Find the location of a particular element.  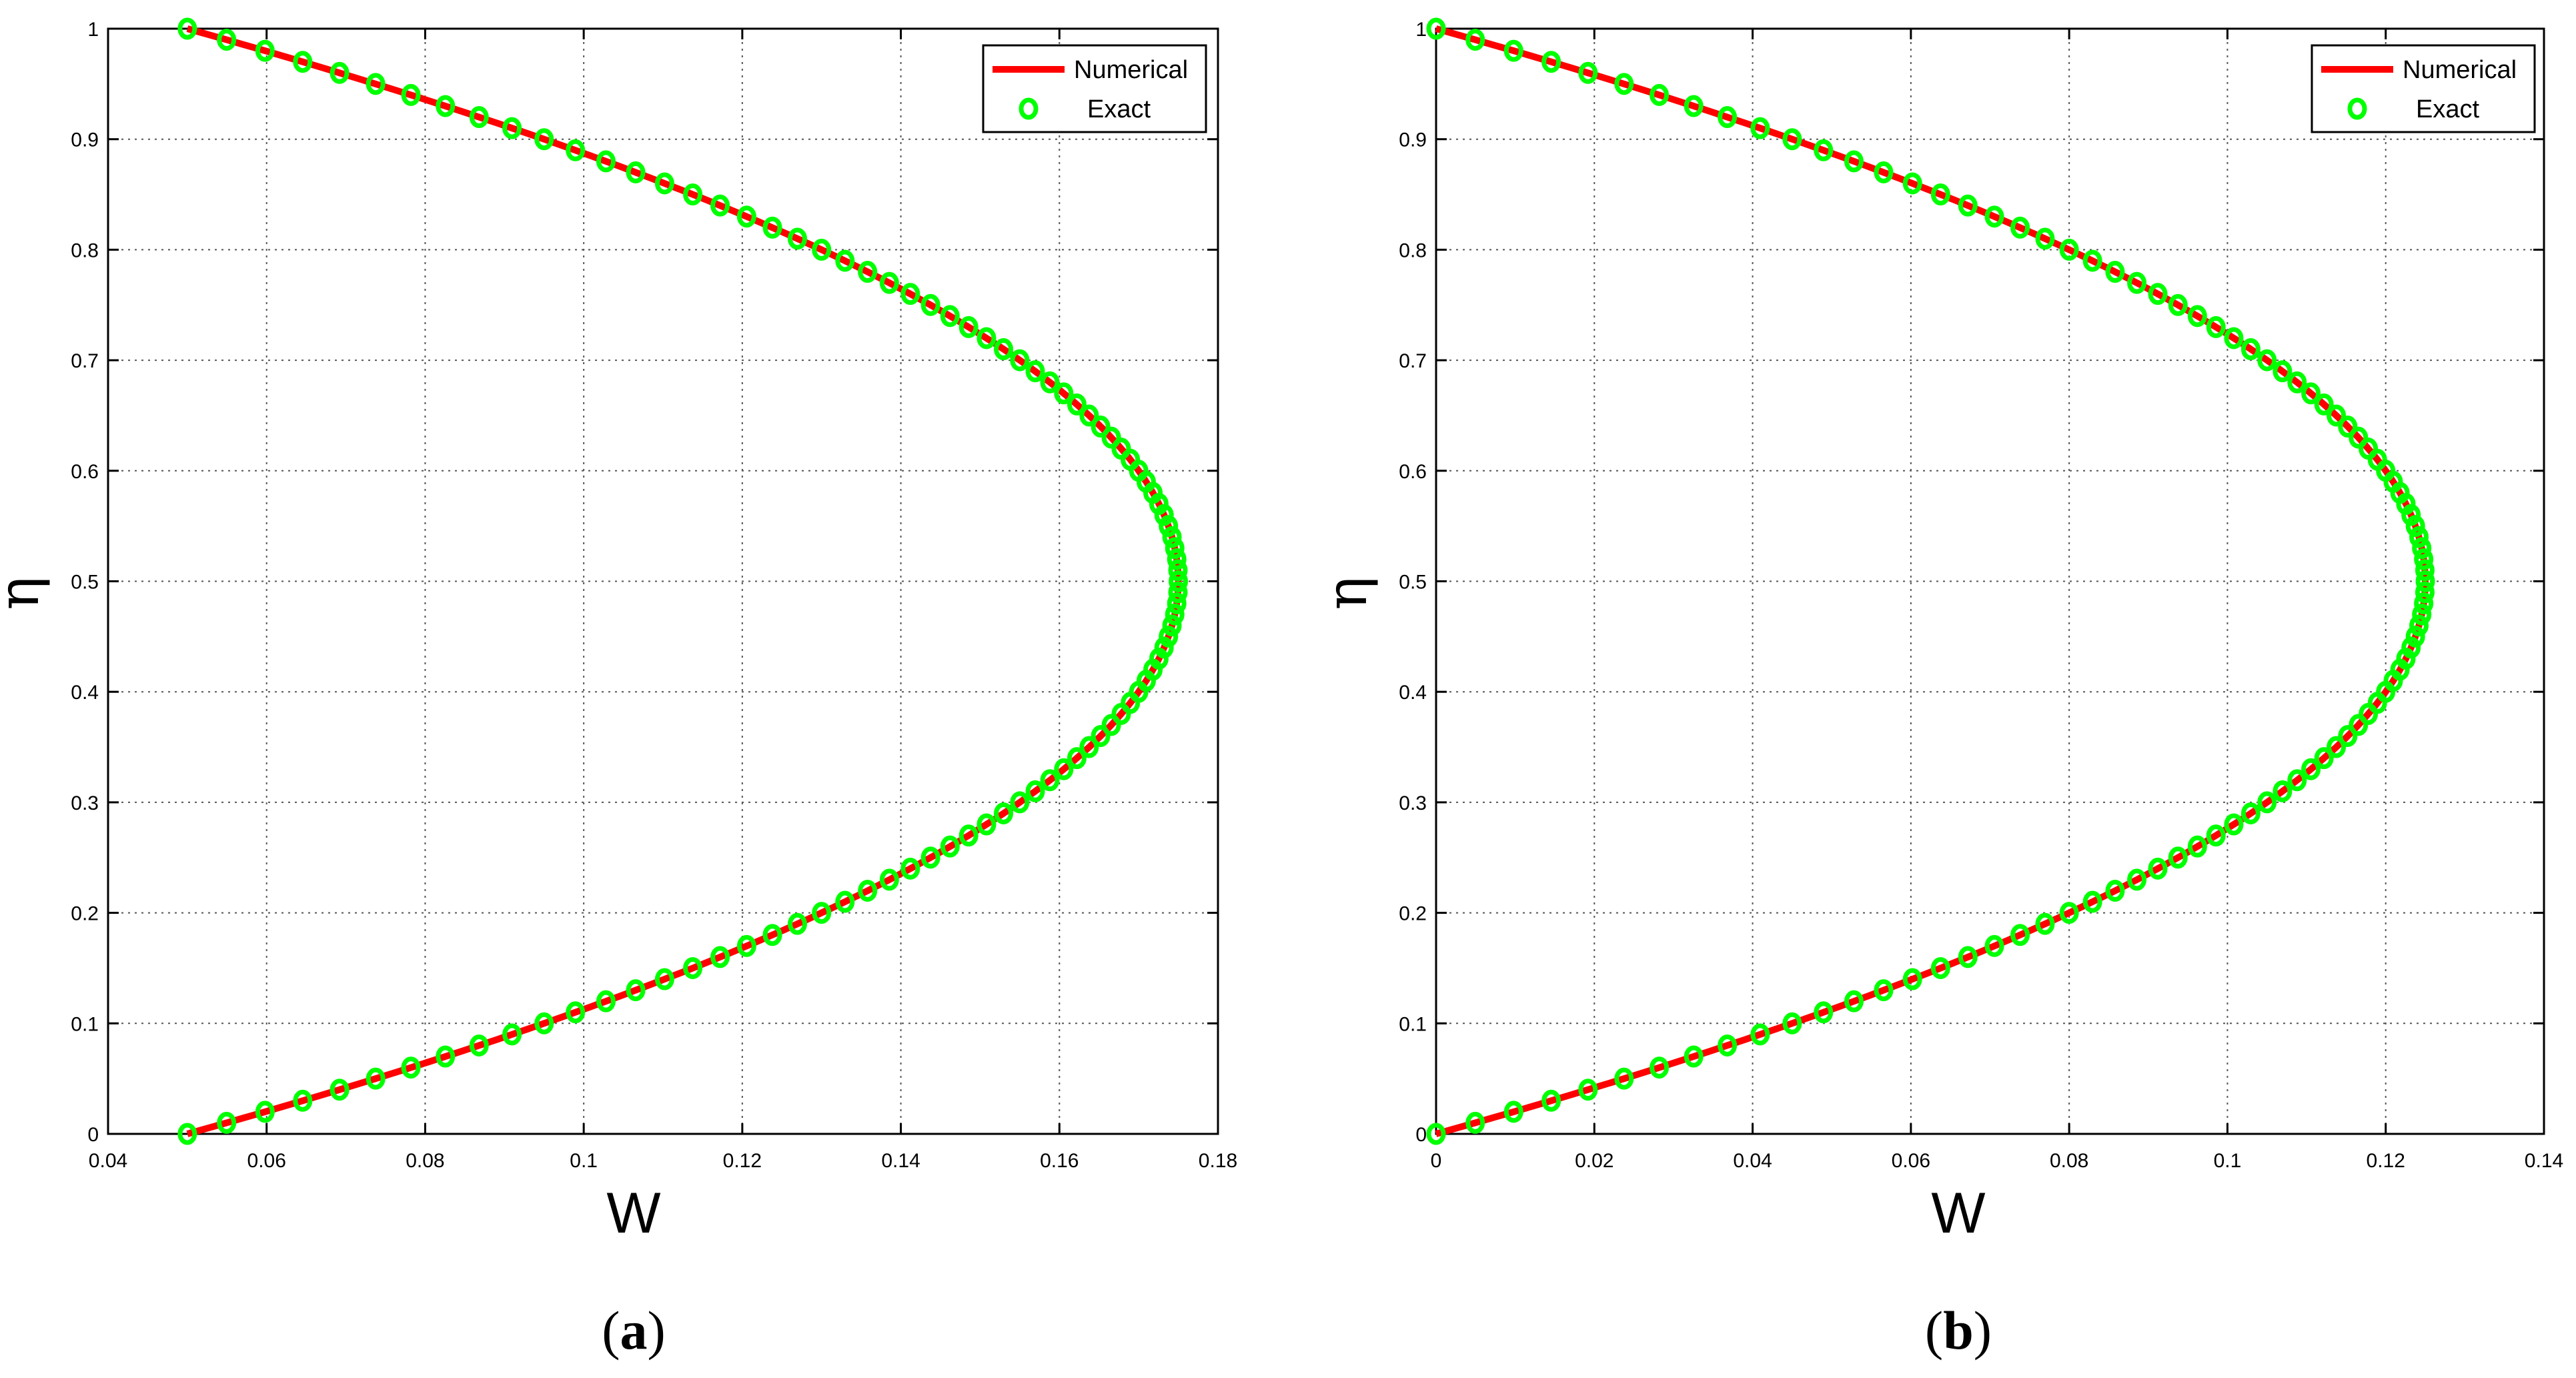

y-axis-label: η is located at coordinates (1346, 593).